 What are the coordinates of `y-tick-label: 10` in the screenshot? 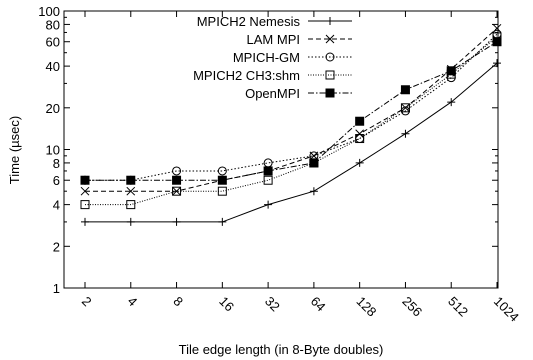 It's located at (53, 150).